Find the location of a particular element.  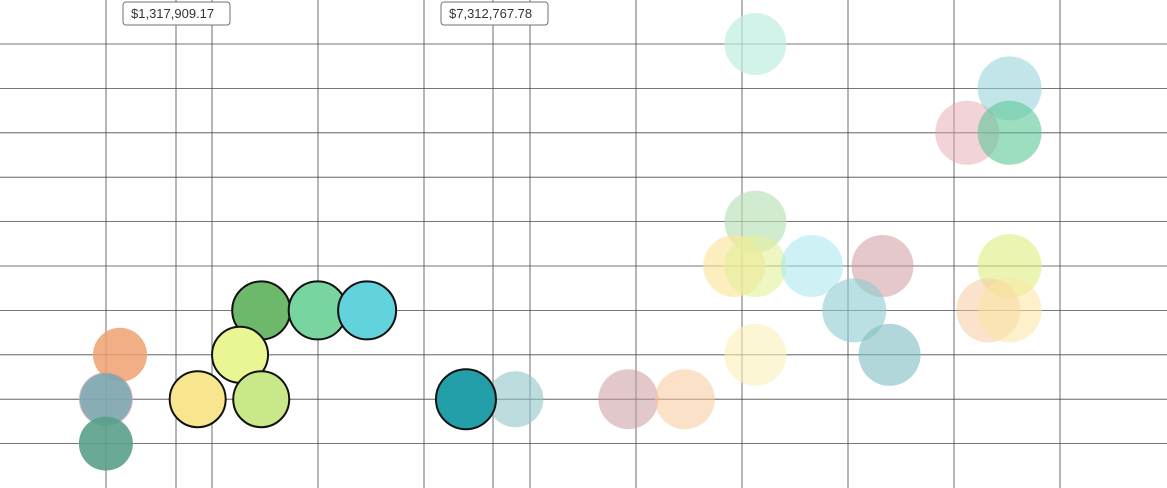

reference-label-text: $7,312,767.78 is located at coordinates (490, 13).